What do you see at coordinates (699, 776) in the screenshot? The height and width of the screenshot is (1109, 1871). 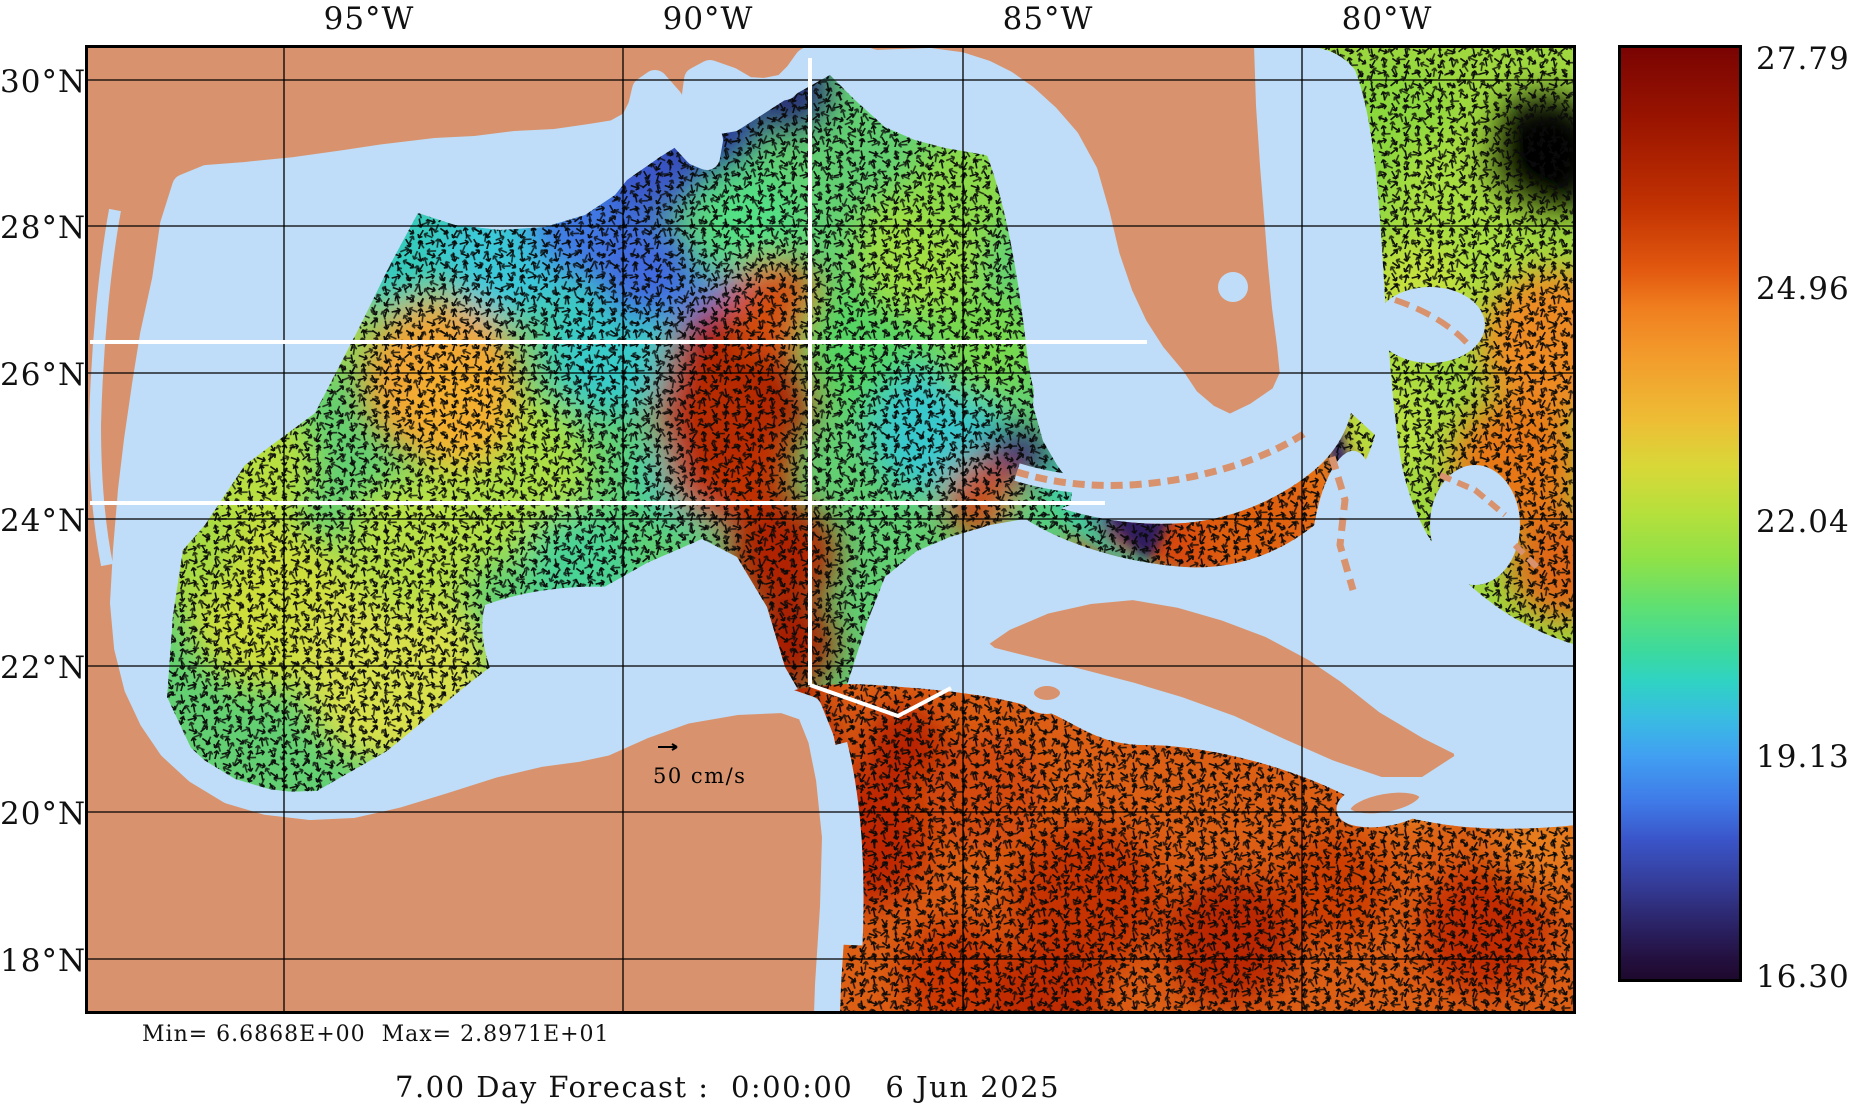 I see `vector-scale-label: 50 cm/s` at bounding box center [699, 776].